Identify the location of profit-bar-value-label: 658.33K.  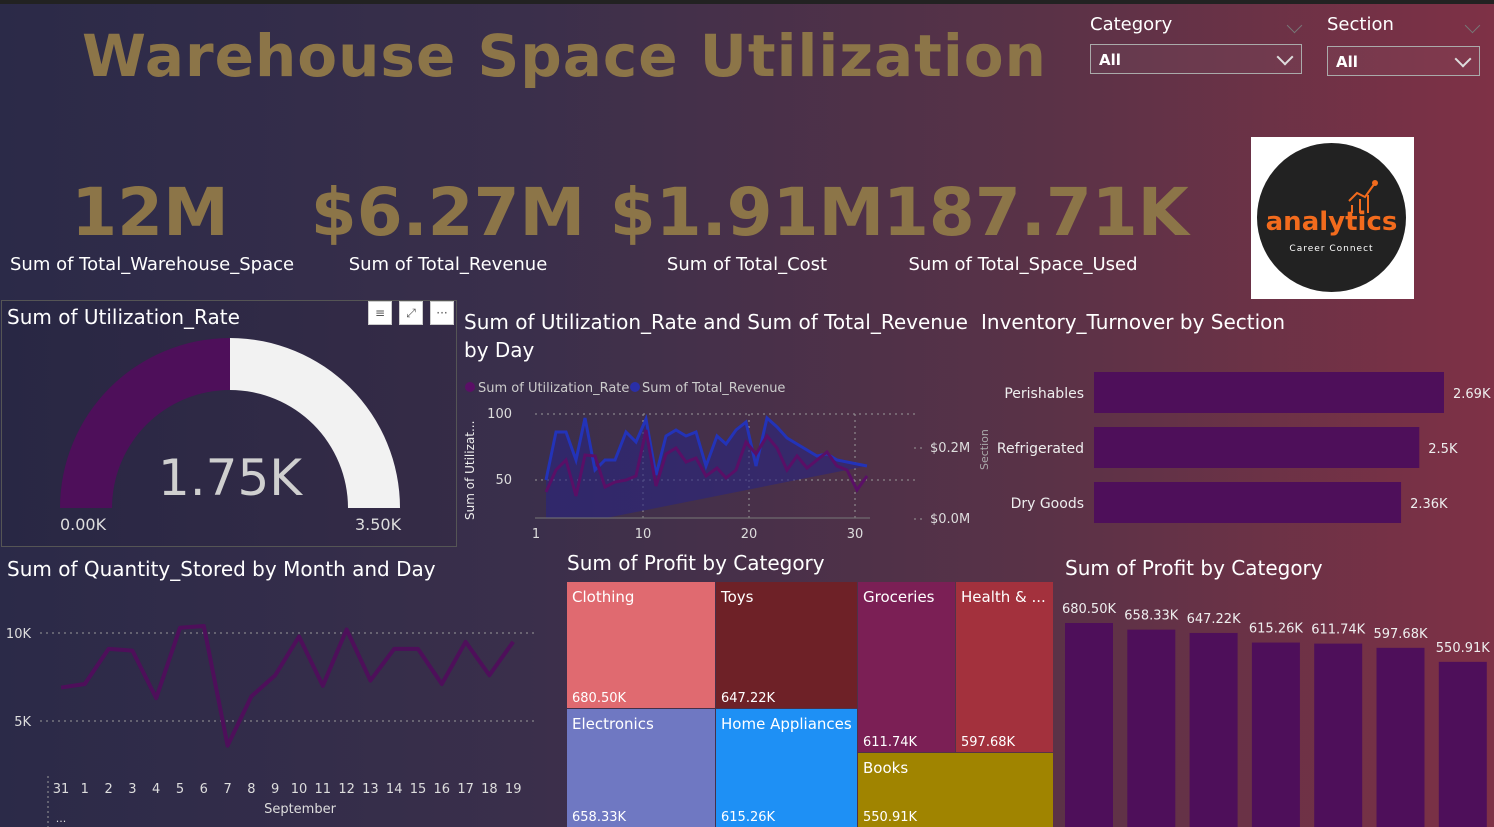
(1151, 616).